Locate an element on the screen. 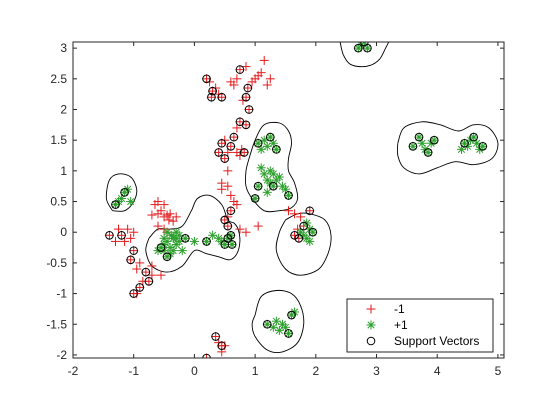 This screenshot has height=420, width=560. x-tick-label-2: 0 is located at coordinates (194, 371).